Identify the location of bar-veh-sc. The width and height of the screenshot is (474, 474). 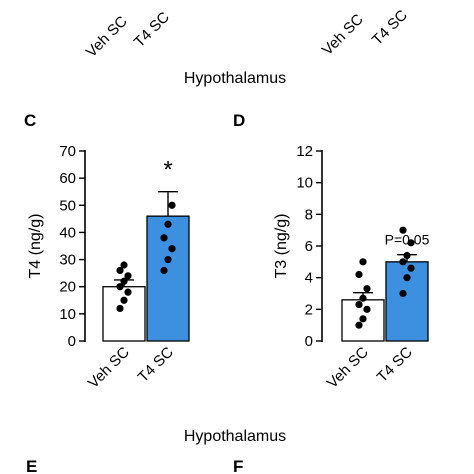
(124, 314).